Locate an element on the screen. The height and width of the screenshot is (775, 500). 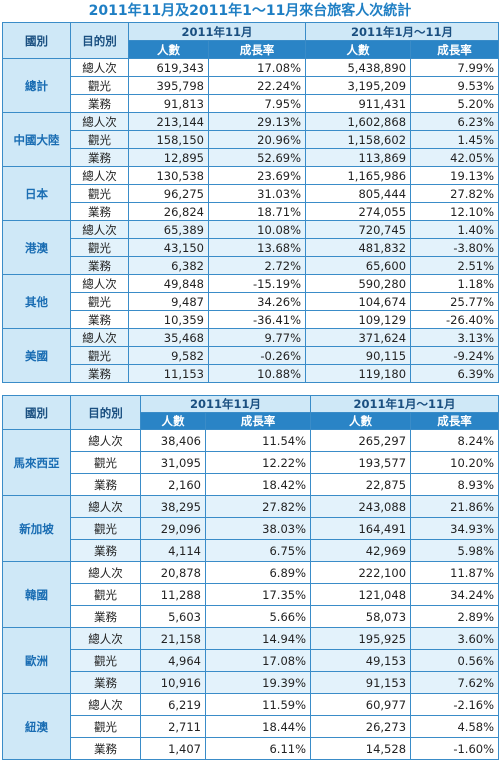
data-row: 觀光 395,798 22.24% 3,195,209 9.53% is located at coordinates (251, 85).